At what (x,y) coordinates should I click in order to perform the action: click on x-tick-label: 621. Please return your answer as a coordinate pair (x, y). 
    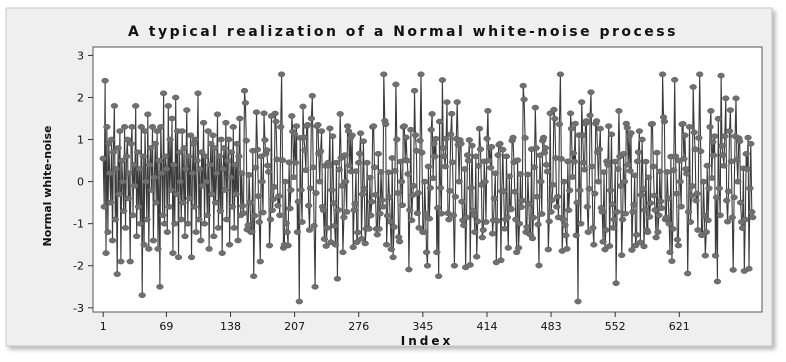
    Looking at the image, I should click on (679, 326).